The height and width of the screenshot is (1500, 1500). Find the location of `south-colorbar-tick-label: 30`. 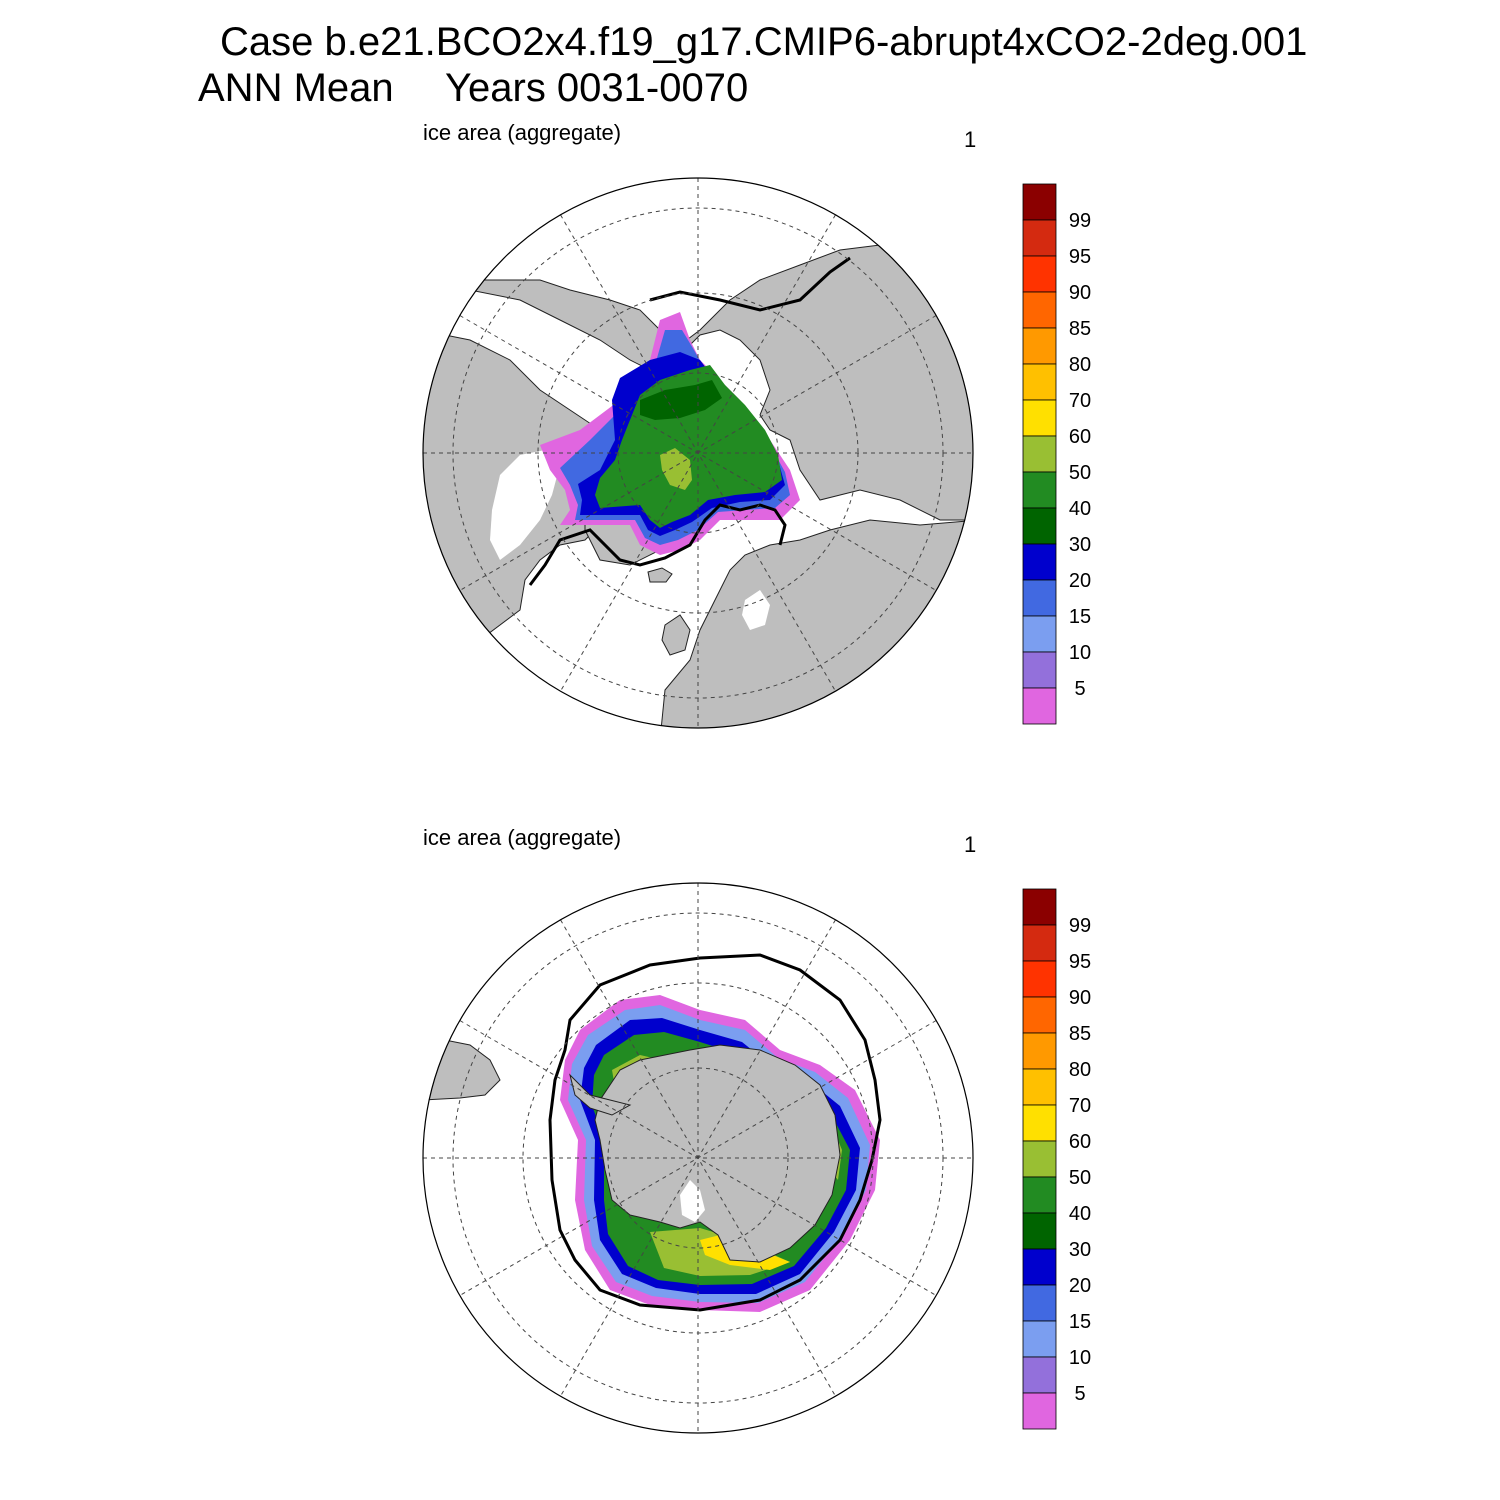

south-colorbar-tick-label: 30 is located at coordinates (1080, 1250).